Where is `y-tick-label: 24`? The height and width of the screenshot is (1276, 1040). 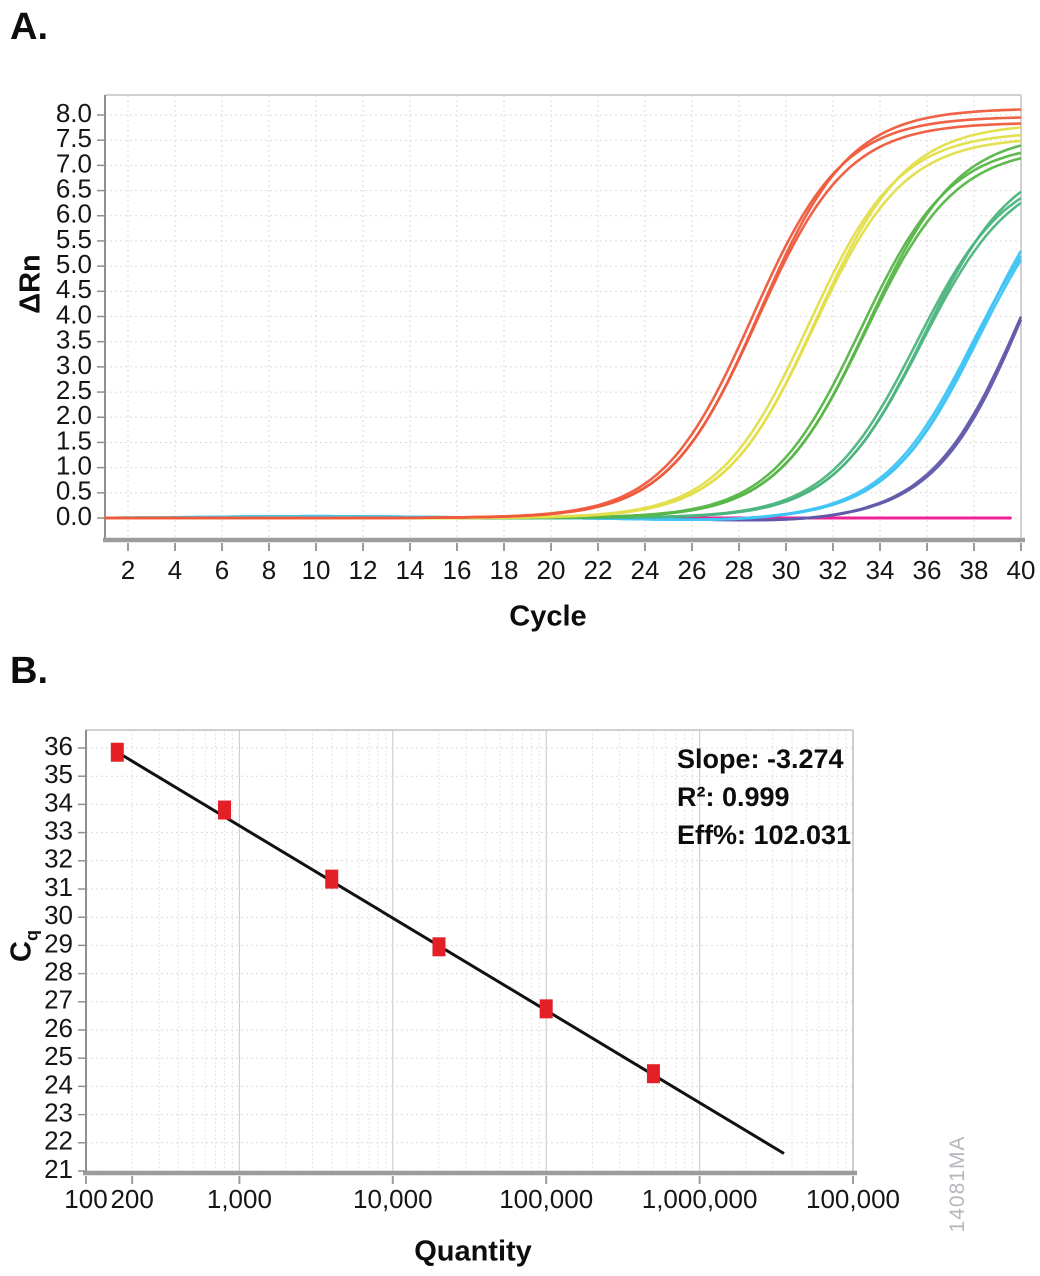 y-tick-label: 24 is located at coordinates (58, 1084).